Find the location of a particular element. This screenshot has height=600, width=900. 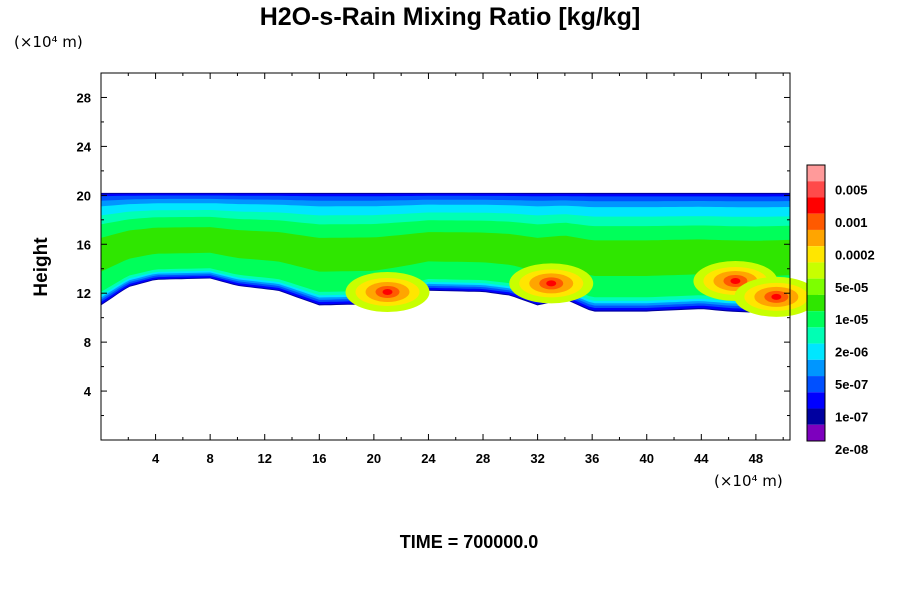

x-axis-unit: (×10⁴ m) is located at coordinates (748, 481).